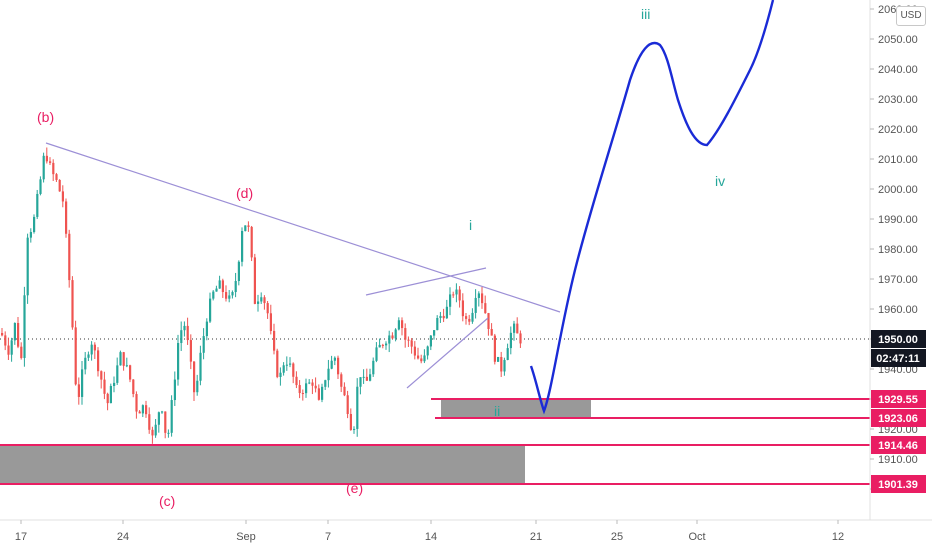 This screenshot has height=550, width=932. Describe the element at coordinates (536, 537) in the screenshot. I see `x-tick-label: 21` at that location.